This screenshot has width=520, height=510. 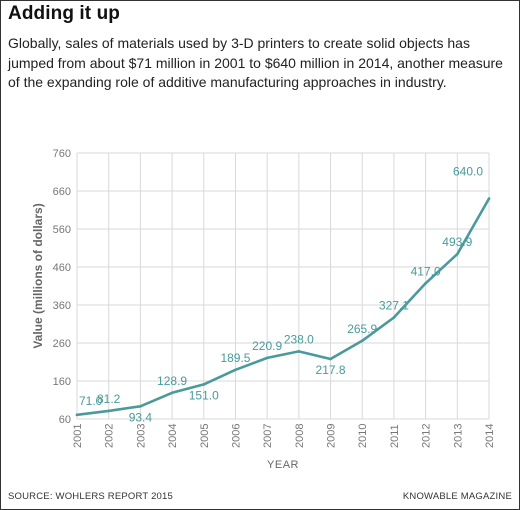 What do you see at coordinates (235, 358) in the screenshot?
I see `data-label: 189.5` at bounding box center [235, 358].